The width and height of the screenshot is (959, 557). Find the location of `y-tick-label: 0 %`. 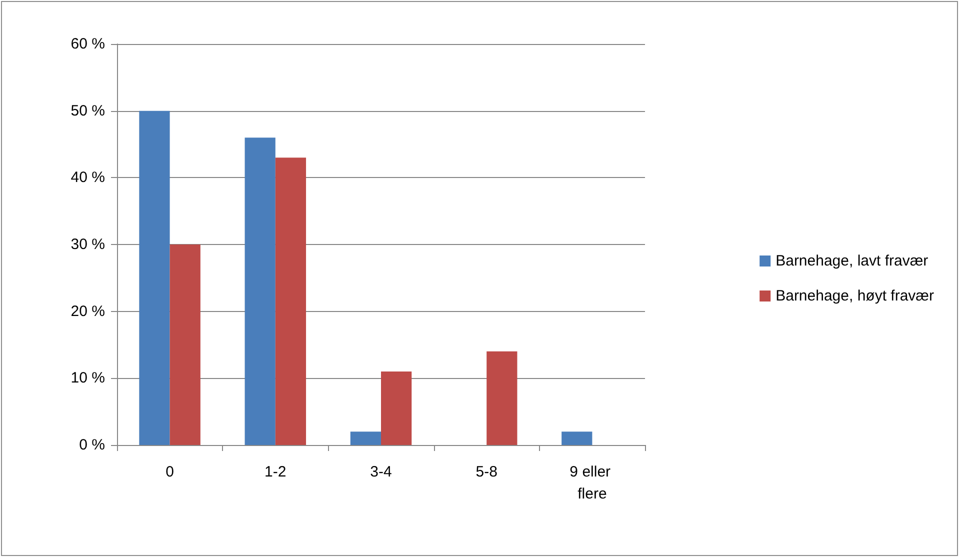

y-tick-label: 0 % is located at coordinates (92, 445).